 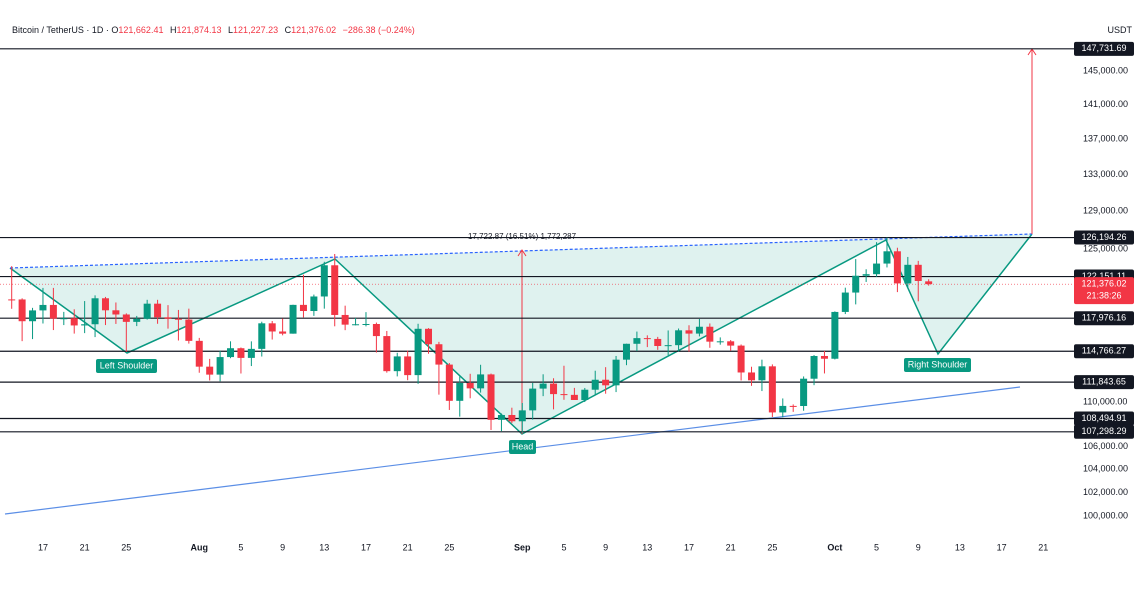 I want to click on ohlc-value: 121,874.13, so click(x=199, y=30).